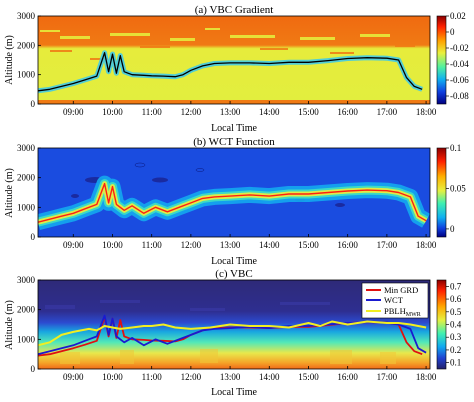  I want to click on panel-c-x-label: Local Time, so click(234, 392).